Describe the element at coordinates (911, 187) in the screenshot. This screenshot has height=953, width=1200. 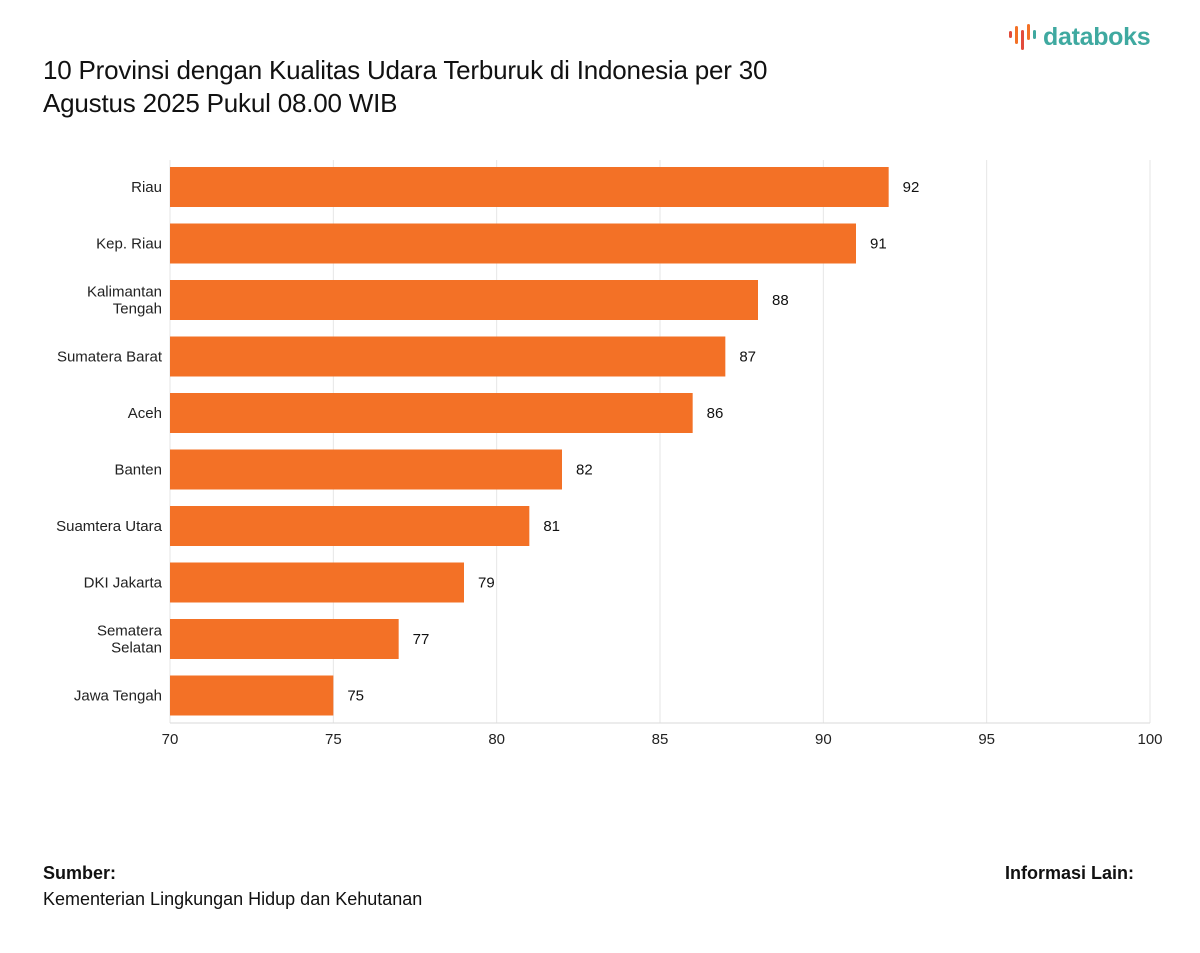
I see `data-label: 92` at that location.